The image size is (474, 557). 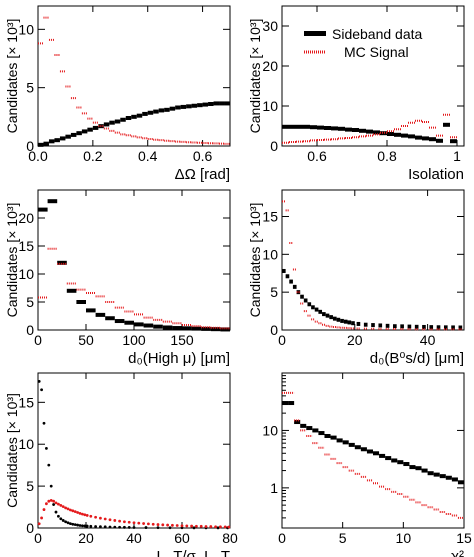 What do you see at coordinates (179, 358) in the screenshot?
I see `x-axis-label: d₀(High μ) [μm]` at bounding box center [179, 358].